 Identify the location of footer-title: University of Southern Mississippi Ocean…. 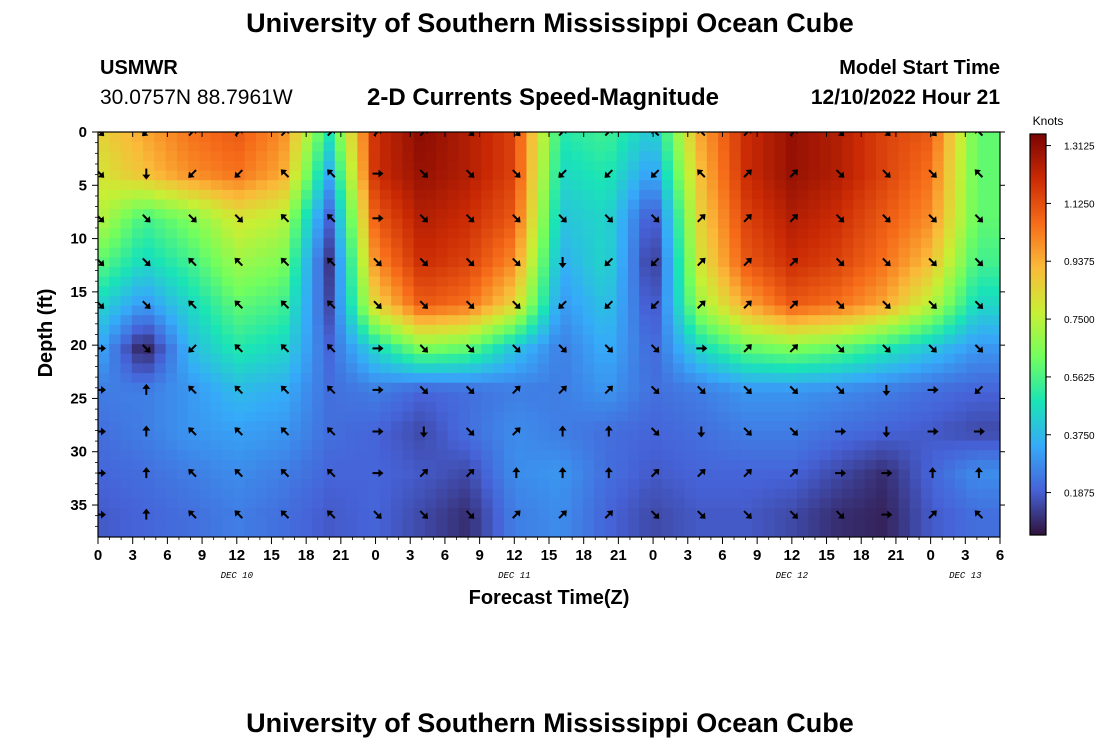
(550, 723).